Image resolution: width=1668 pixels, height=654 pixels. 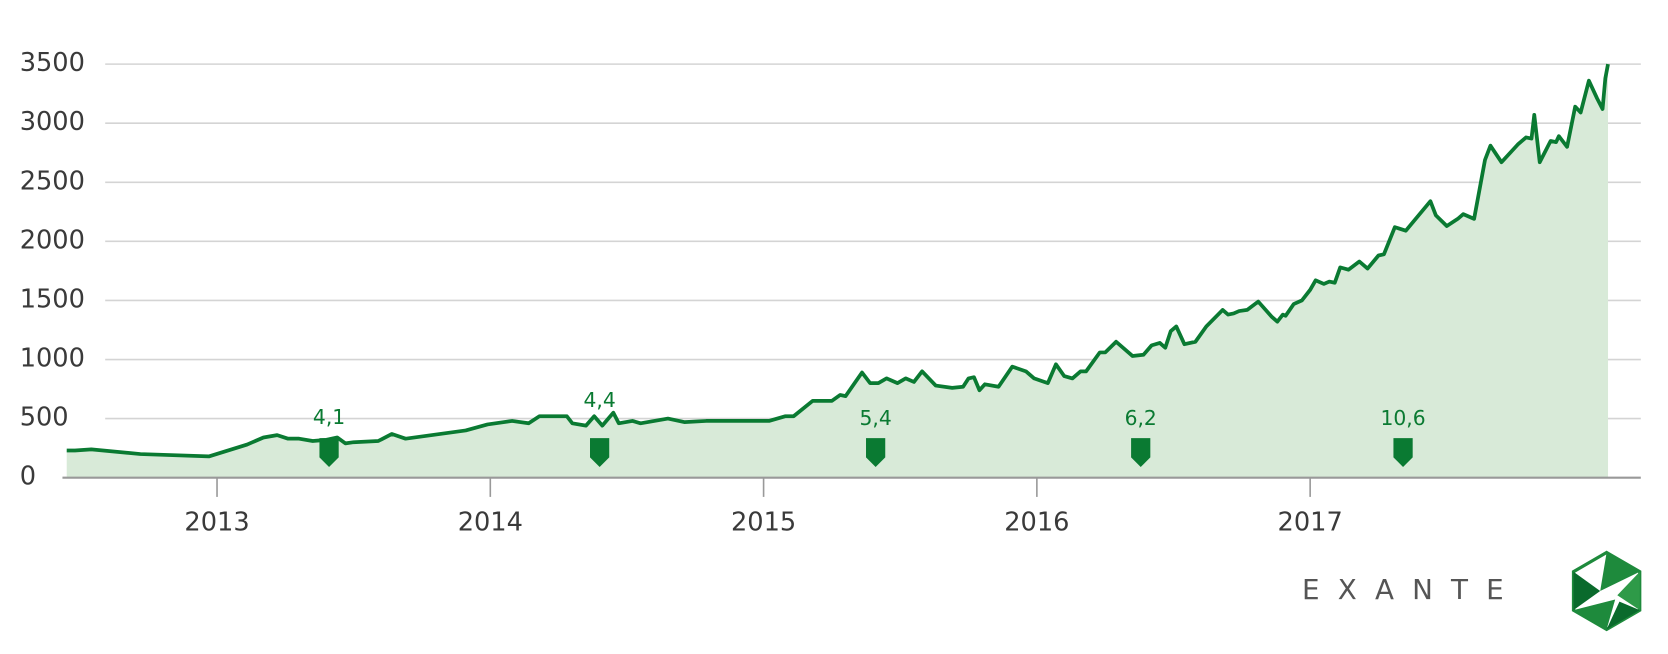 What do you see at coordinates (490, 523) in the screenshot?
I see `x-tick-label: 2014` at bounding box center [490, 523].